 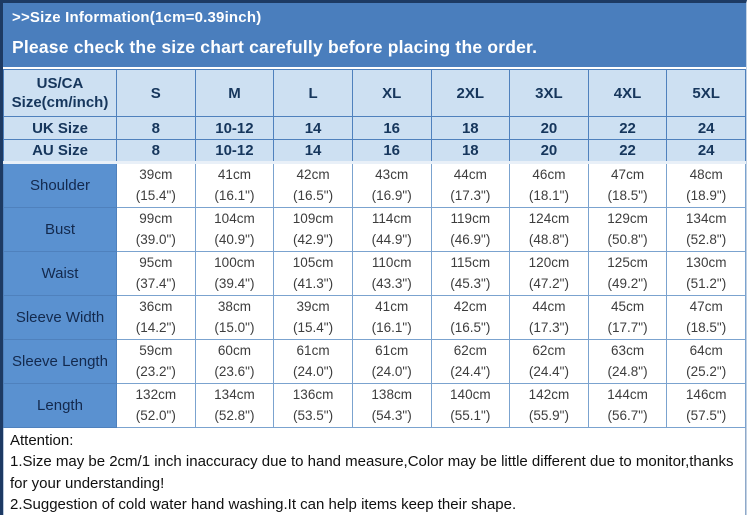 I want to click on value-inch: (24.8"), so click(x=627, y=371).